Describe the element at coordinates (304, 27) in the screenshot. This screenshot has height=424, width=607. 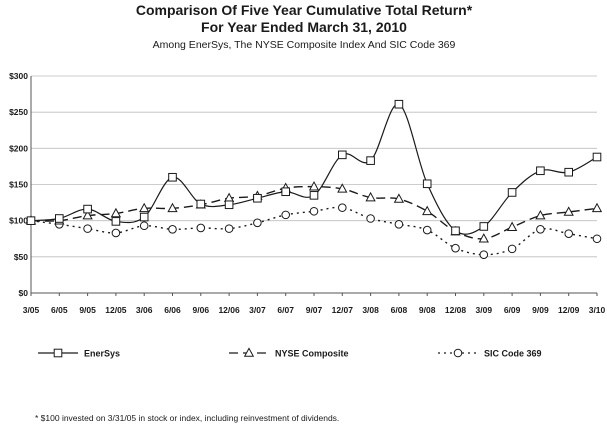
I see `chart-title-line2: For Year Ended March 31, 2010` at that location.